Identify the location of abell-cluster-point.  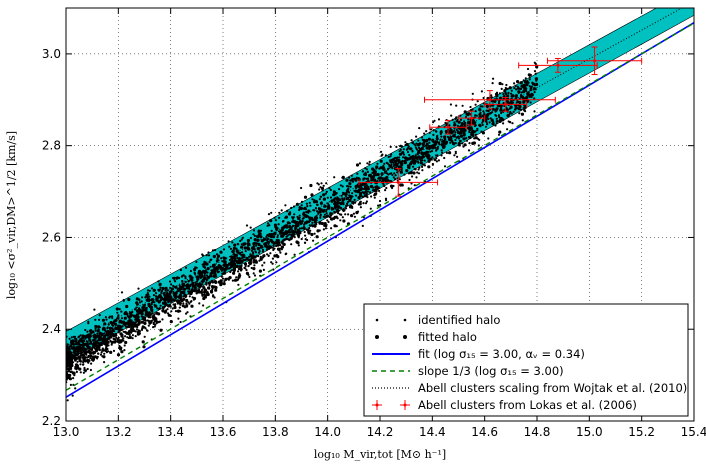
(506, 104).